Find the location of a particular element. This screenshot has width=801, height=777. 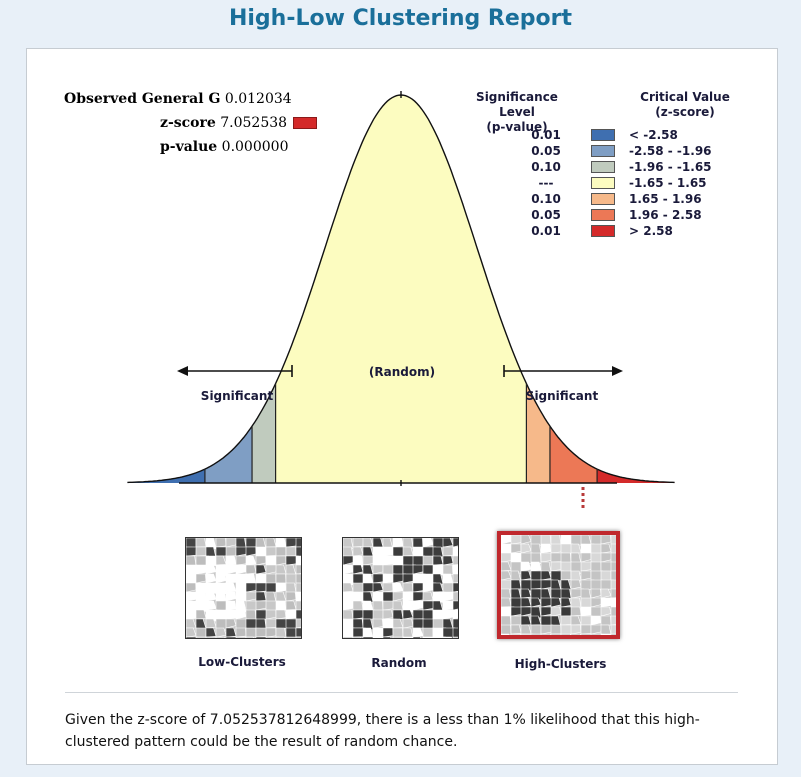

legend-row: 0.10 -1.96 - -1.65 is located at coordinates (646, 167).